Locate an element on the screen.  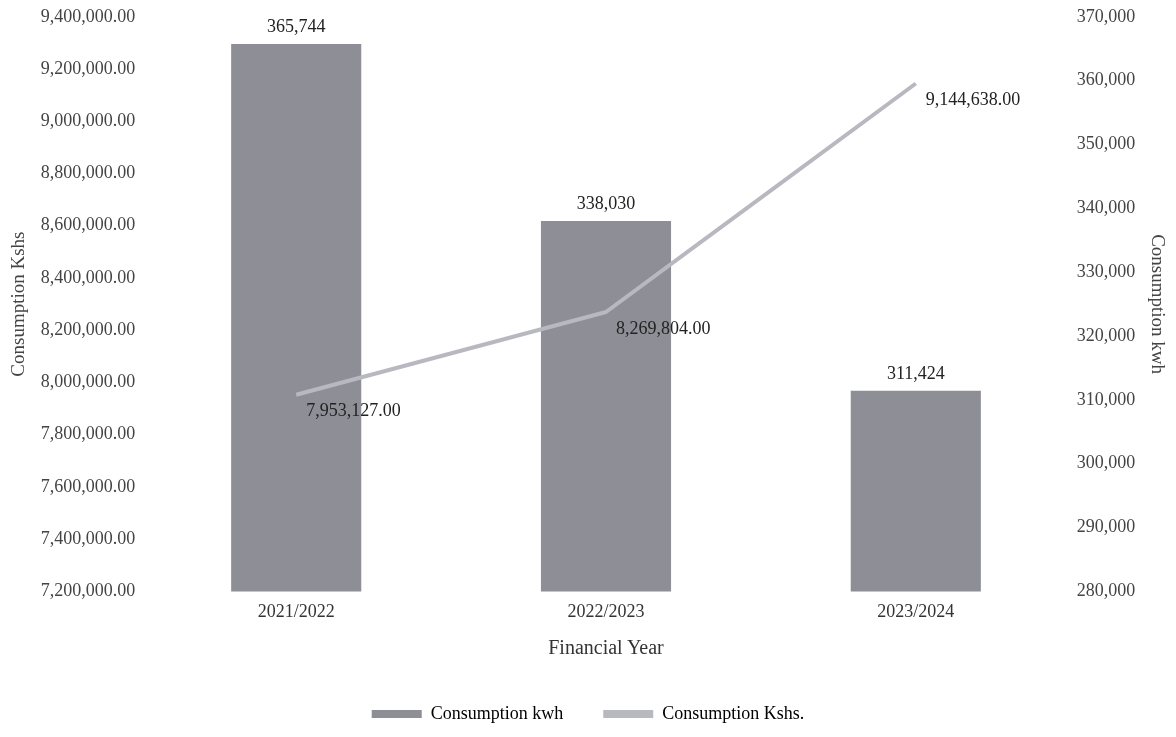
y-tick-label: 8,000,000.00 is located at coordinates (88, 381).